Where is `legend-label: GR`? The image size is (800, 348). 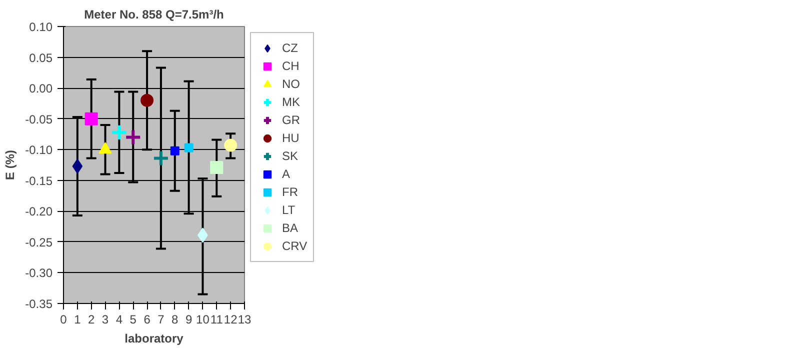 legend-label: GR is located at coordinates (291, 120).